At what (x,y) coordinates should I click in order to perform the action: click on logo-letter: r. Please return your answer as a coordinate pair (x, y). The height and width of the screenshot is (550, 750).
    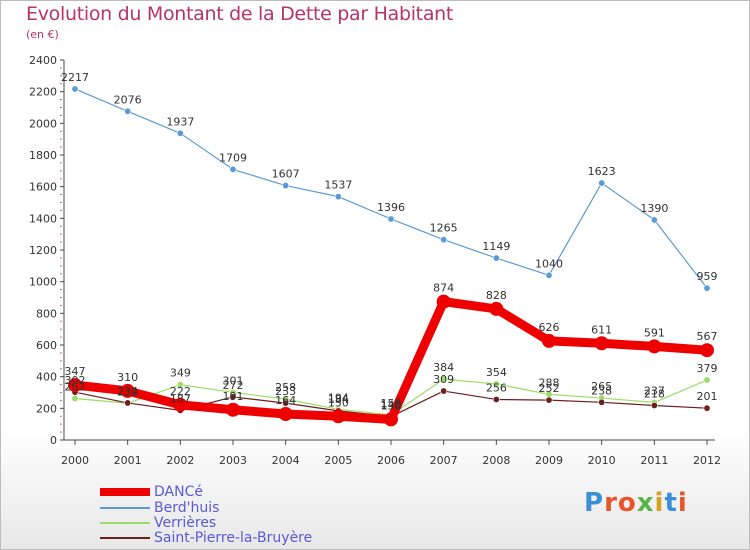
    Looking at the image, I should click on (611, 503).